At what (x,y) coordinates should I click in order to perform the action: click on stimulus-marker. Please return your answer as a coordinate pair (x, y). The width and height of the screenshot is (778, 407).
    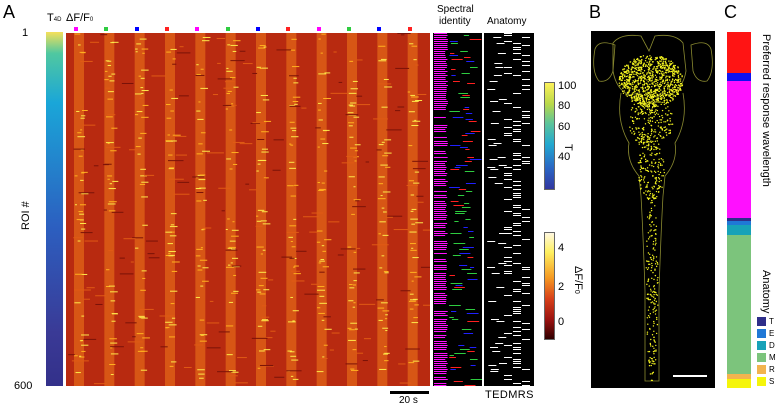
    Looking at the image, I should click on (106, 29).